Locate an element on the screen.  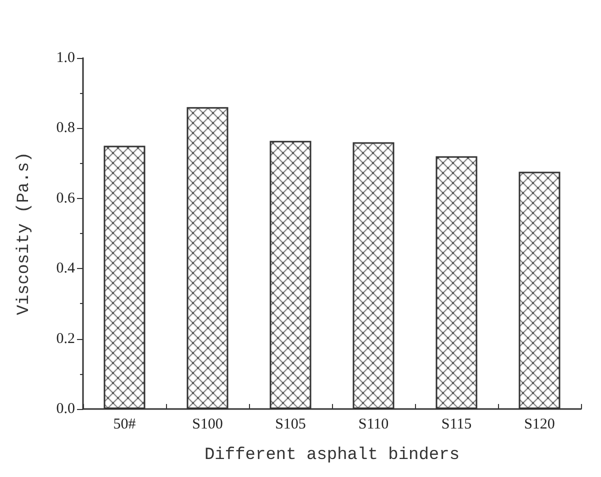
y-tick-label: 0.8 is located at coordinates (65, 128).